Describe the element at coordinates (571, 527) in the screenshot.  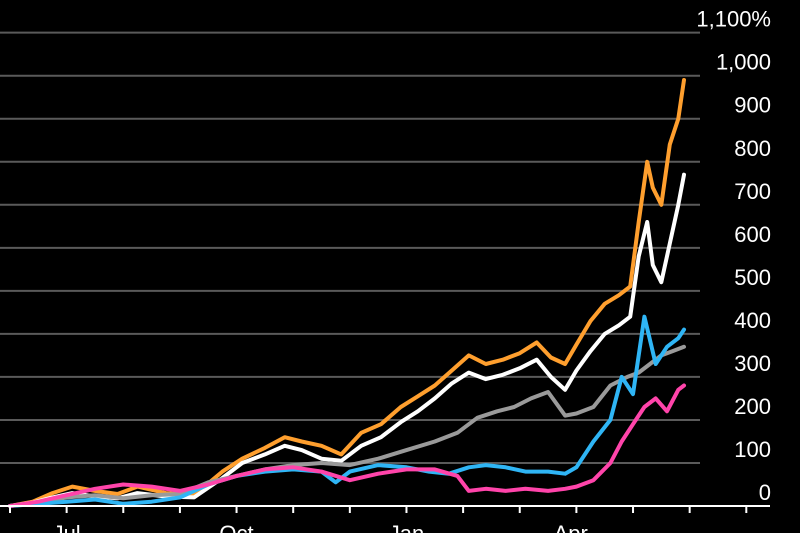
I see `x-tick-label: Apr` at that location.